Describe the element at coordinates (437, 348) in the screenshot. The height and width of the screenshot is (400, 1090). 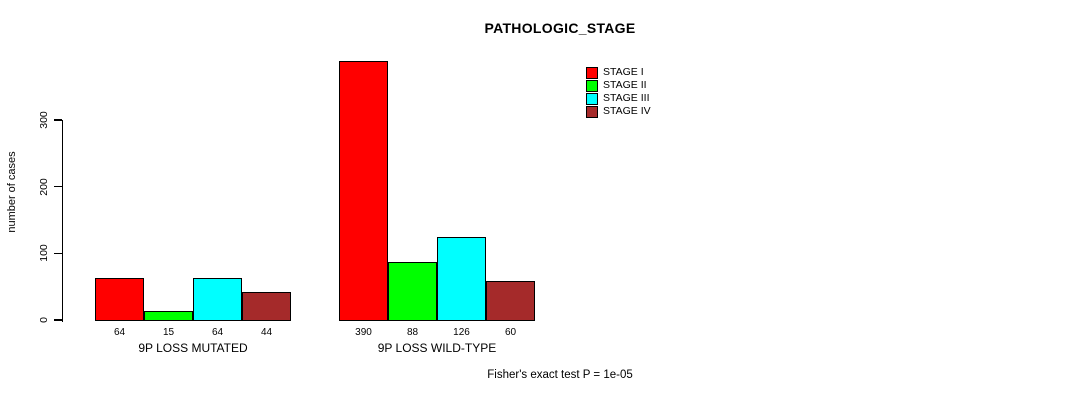
I see `group-label-9p-loss-wild-type: 9P LOSS WILD-TYPE` at that location.